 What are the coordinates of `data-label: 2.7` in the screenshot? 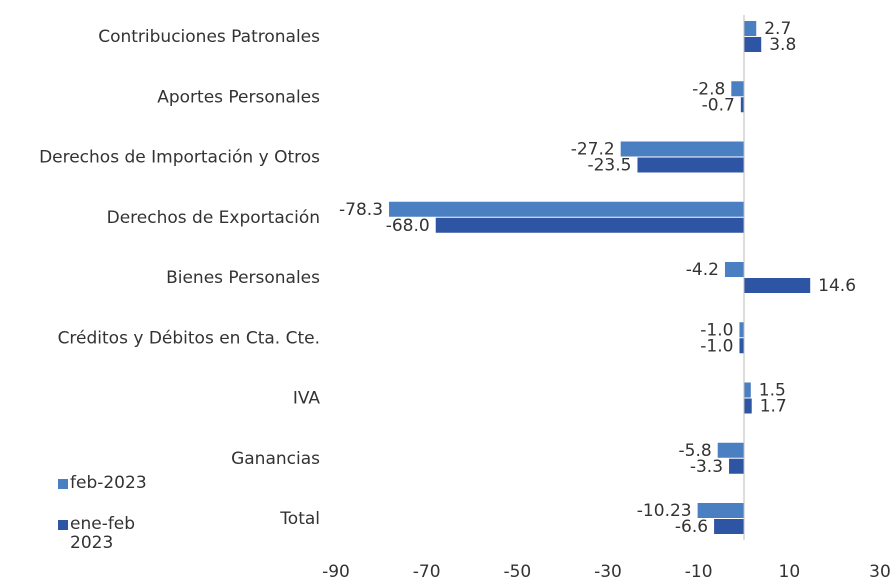 It's located at (777, 29).